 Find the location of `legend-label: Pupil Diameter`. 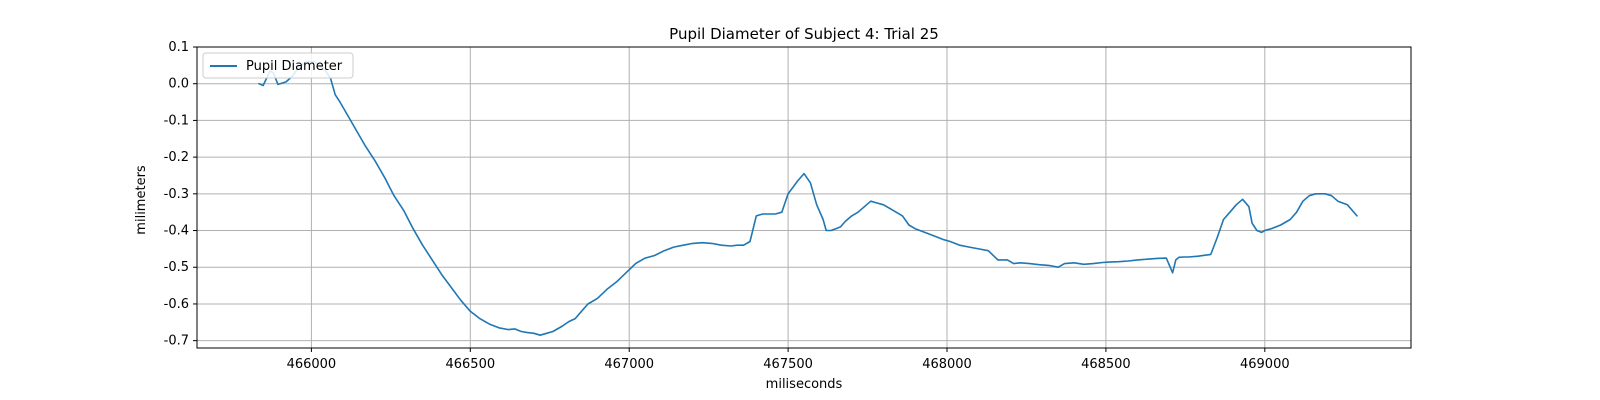

legend-label: Pupil Diameter is located at coordinates (294, 66).